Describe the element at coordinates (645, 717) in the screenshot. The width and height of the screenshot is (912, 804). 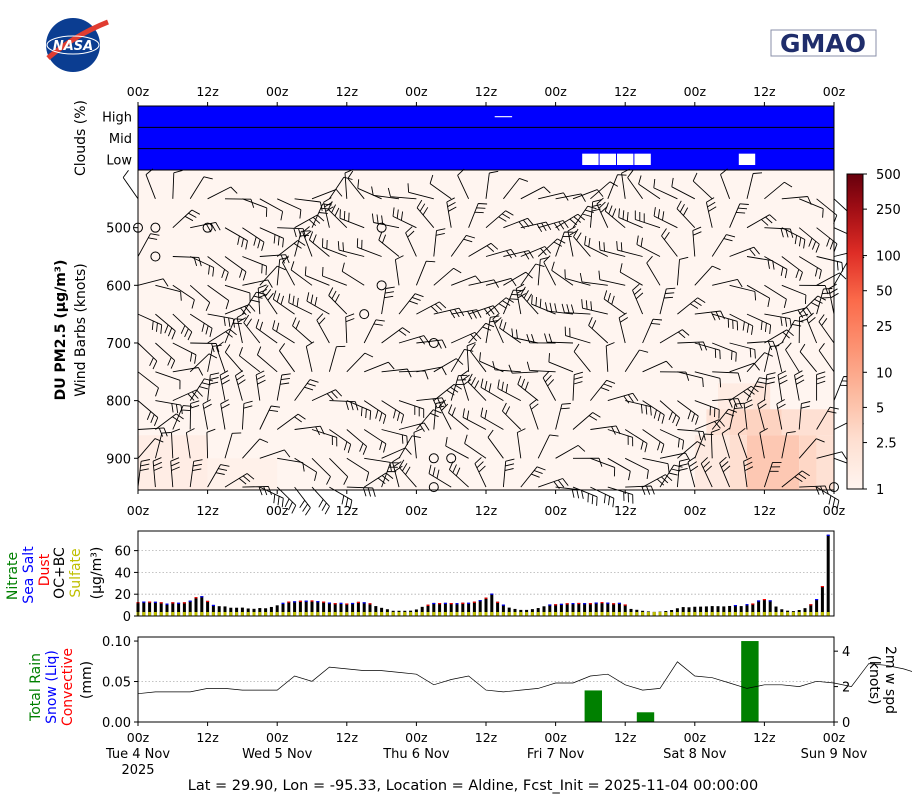
I see `rain-bar` at that location.